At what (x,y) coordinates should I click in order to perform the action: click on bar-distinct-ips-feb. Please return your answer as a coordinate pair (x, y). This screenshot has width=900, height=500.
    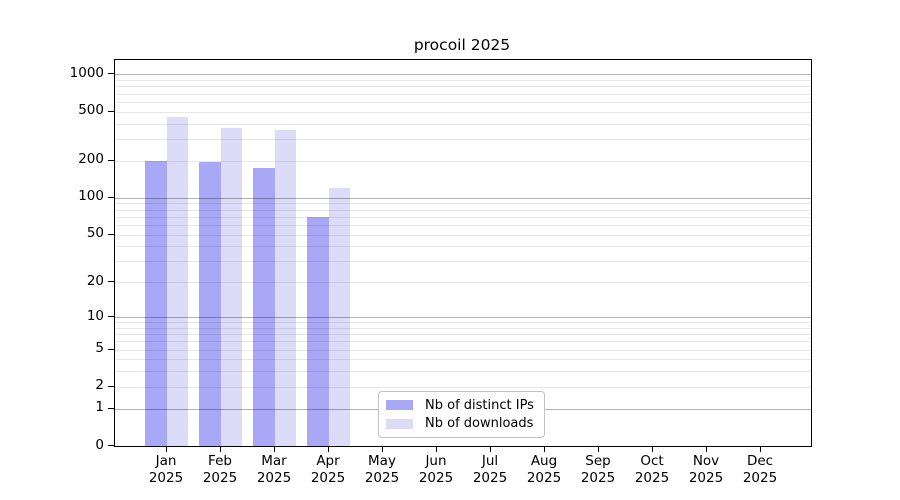
    Looking at the image, I should click on (210, 303).